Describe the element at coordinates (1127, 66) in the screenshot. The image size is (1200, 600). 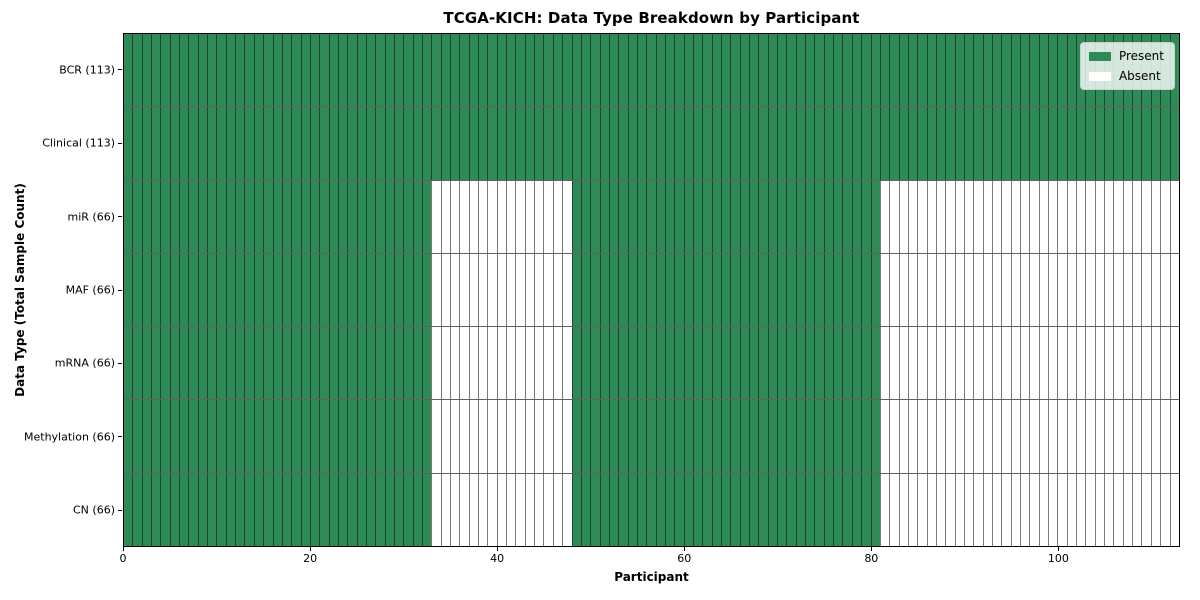
I see `legend: Present Absent` at that location.